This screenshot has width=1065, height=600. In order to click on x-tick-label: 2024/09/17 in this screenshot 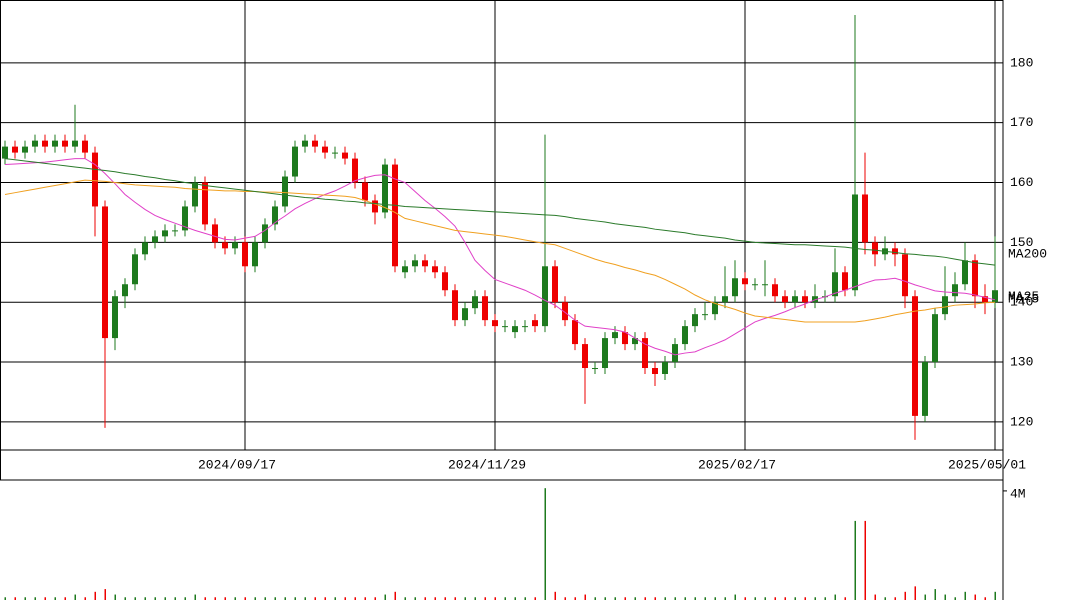, I will do `click(237, 464)`.